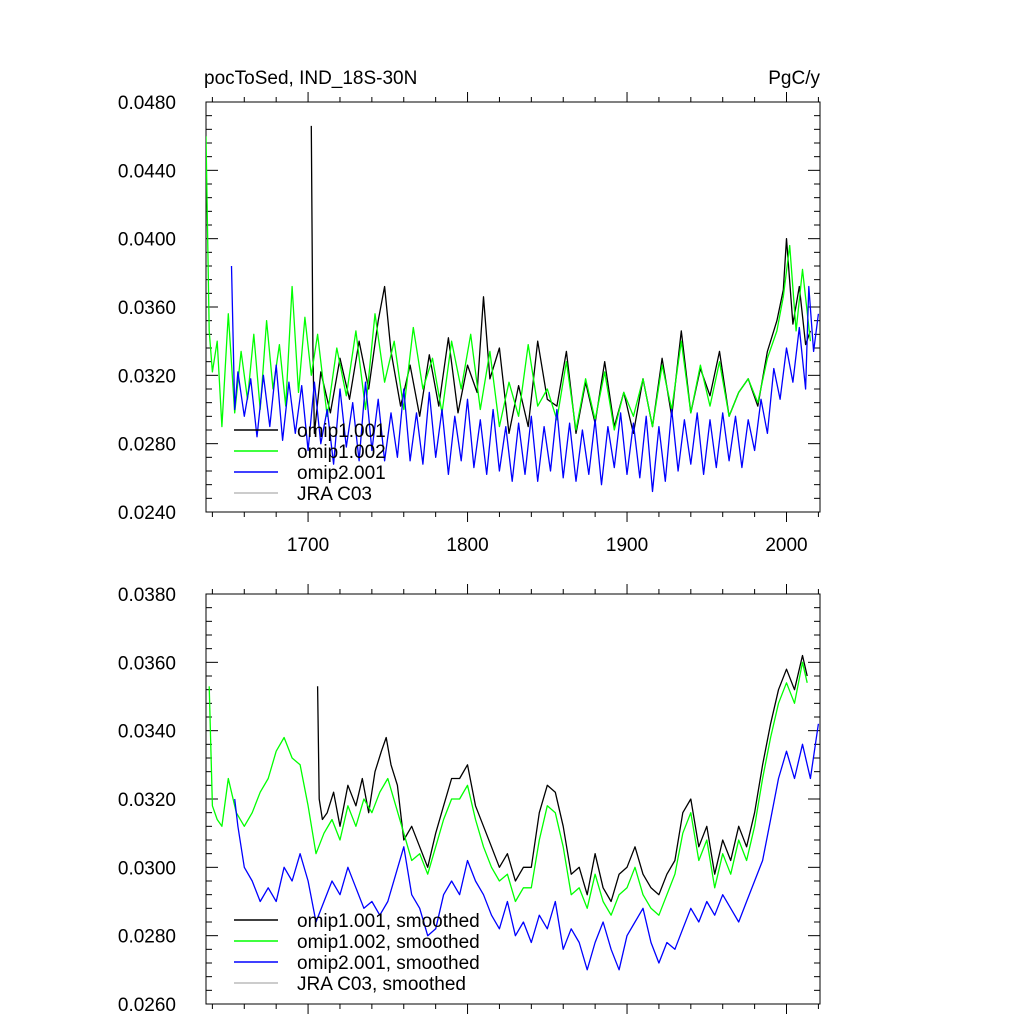  I want to click on legend-label: omip2.001, smoothed, so click(388, 963).